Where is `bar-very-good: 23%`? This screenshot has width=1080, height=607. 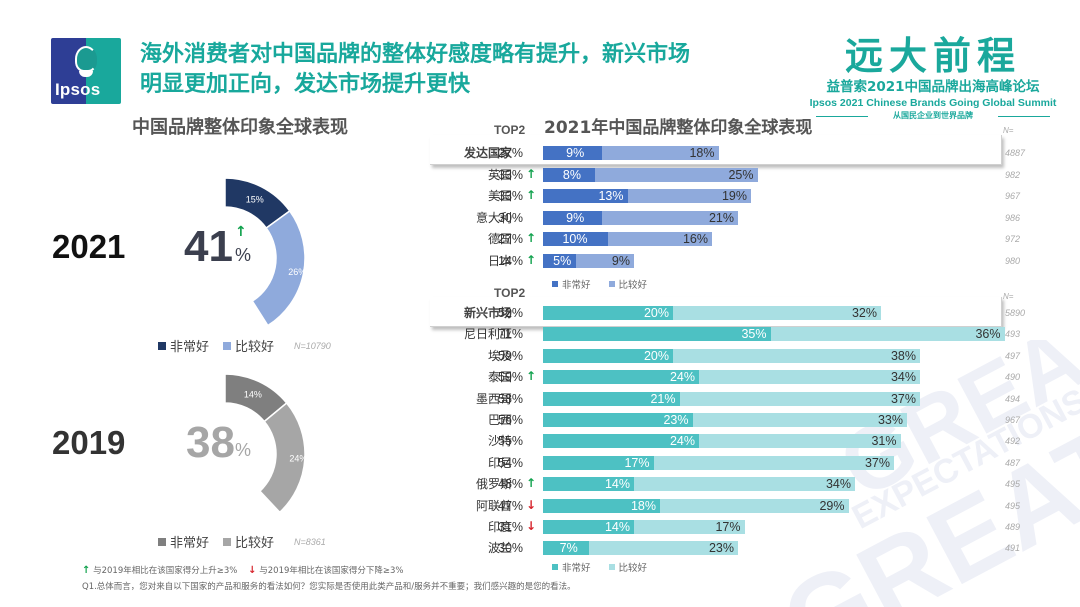 bar-very-good: 23% is located at coordinates (618, 420).